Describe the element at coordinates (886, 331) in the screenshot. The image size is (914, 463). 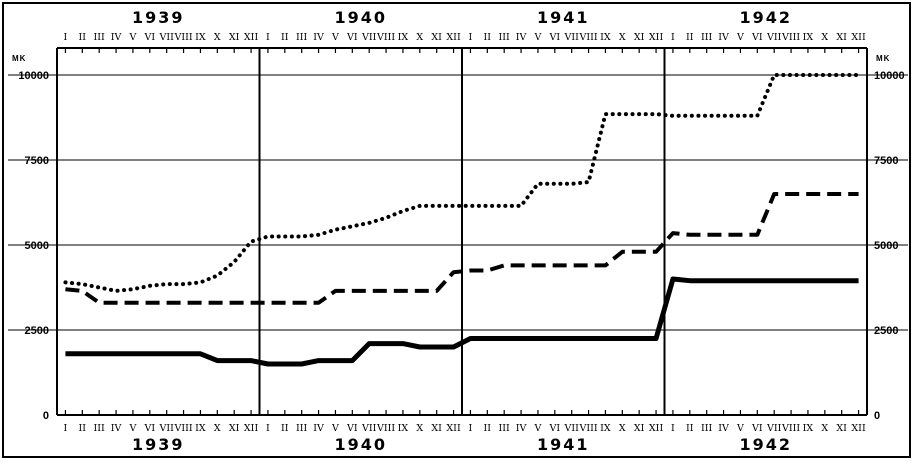
I see `y-tick-label-right-2500: 2500` at that location.